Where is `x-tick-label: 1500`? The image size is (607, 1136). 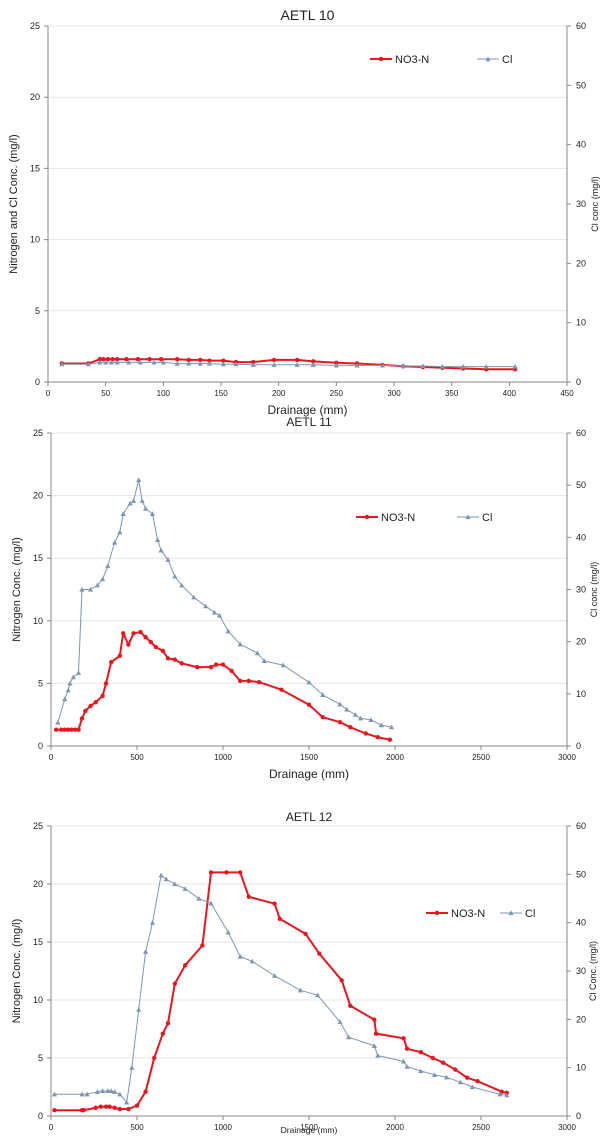
x-tick-label: 1500 is located at coordinates (309, 757).